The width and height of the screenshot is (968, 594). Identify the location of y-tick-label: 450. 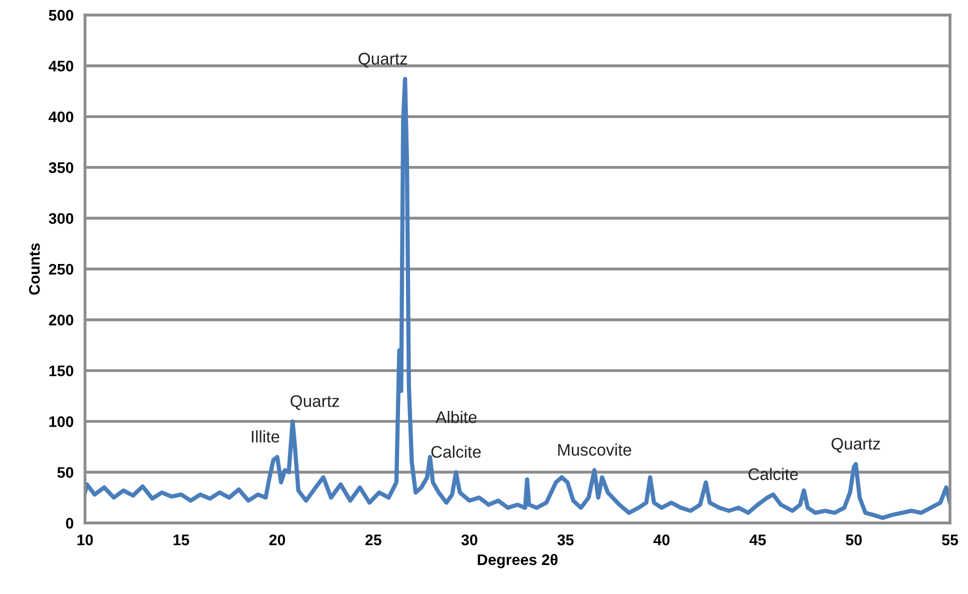
(61, 66).